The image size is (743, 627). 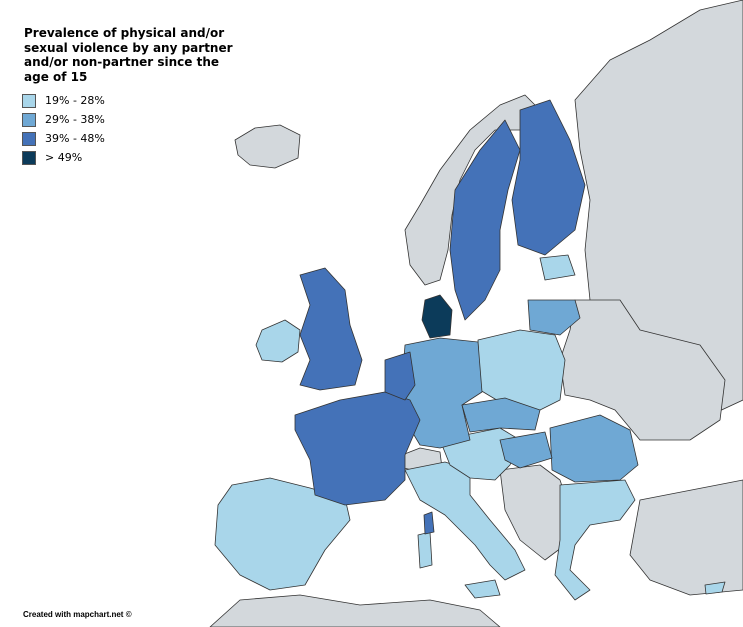 I want to click on legend-item: 29% - 38%, so click(x=63, y=119).